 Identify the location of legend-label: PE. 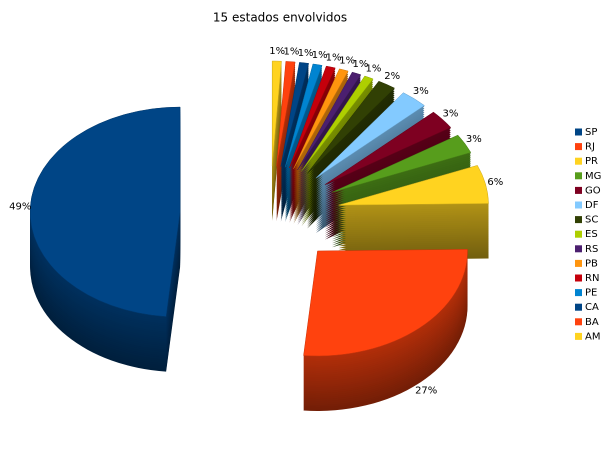
(591, 293).